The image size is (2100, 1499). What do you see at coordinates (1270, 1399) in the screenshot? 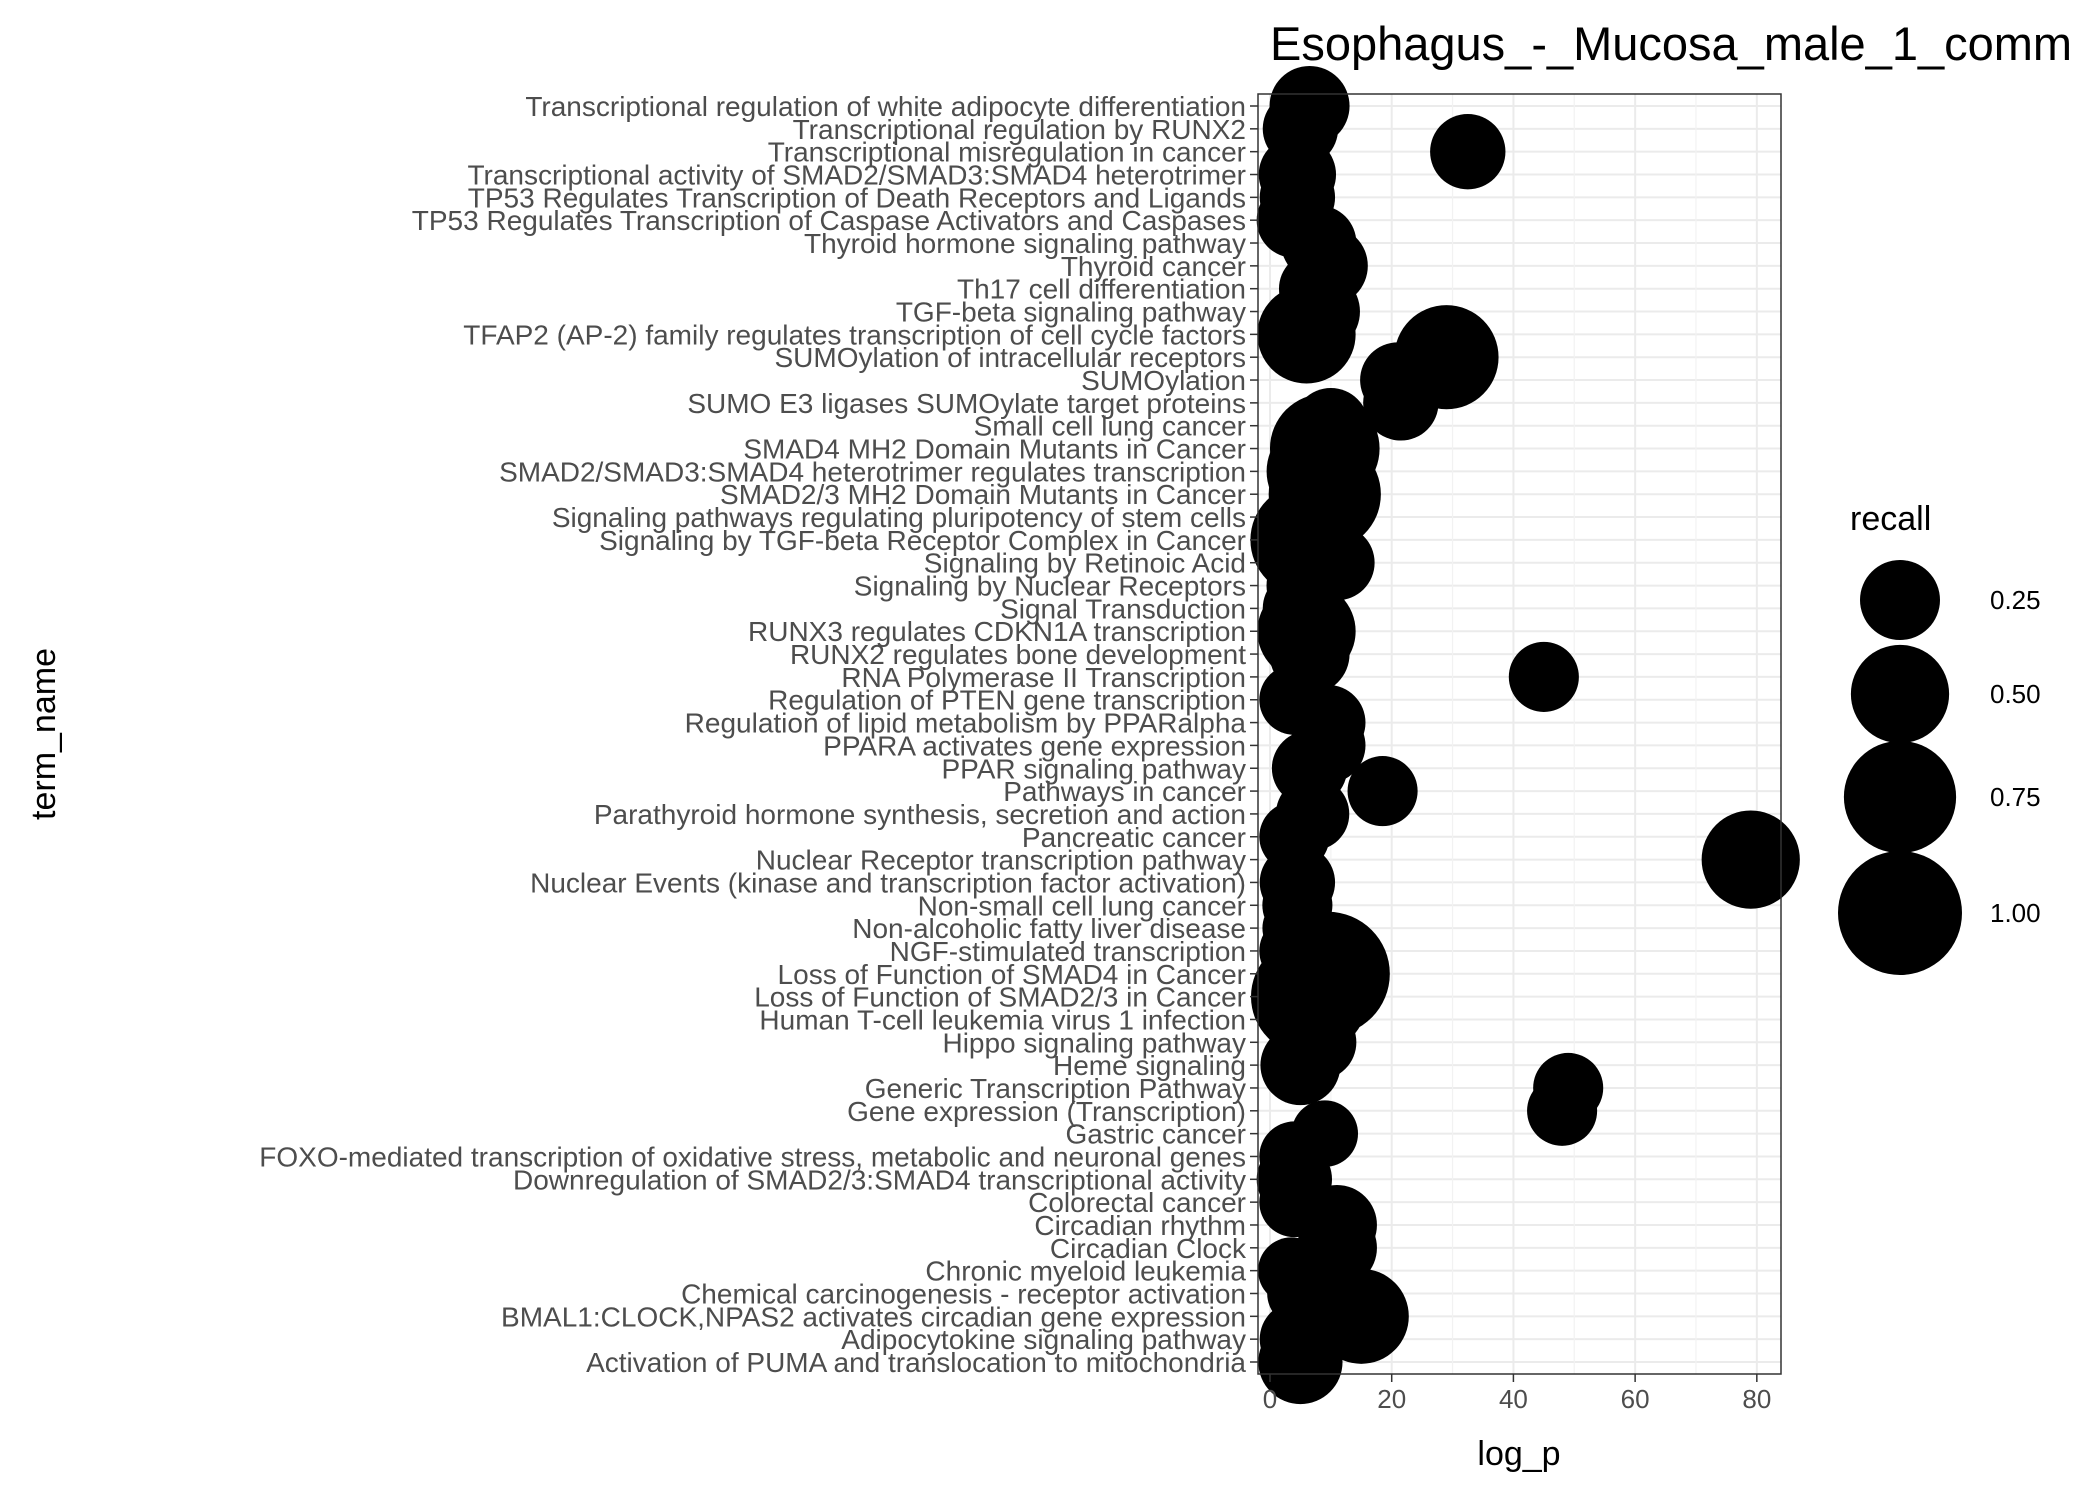
I see `x-tick-label: 0` at bounding box center [1270, 1399].